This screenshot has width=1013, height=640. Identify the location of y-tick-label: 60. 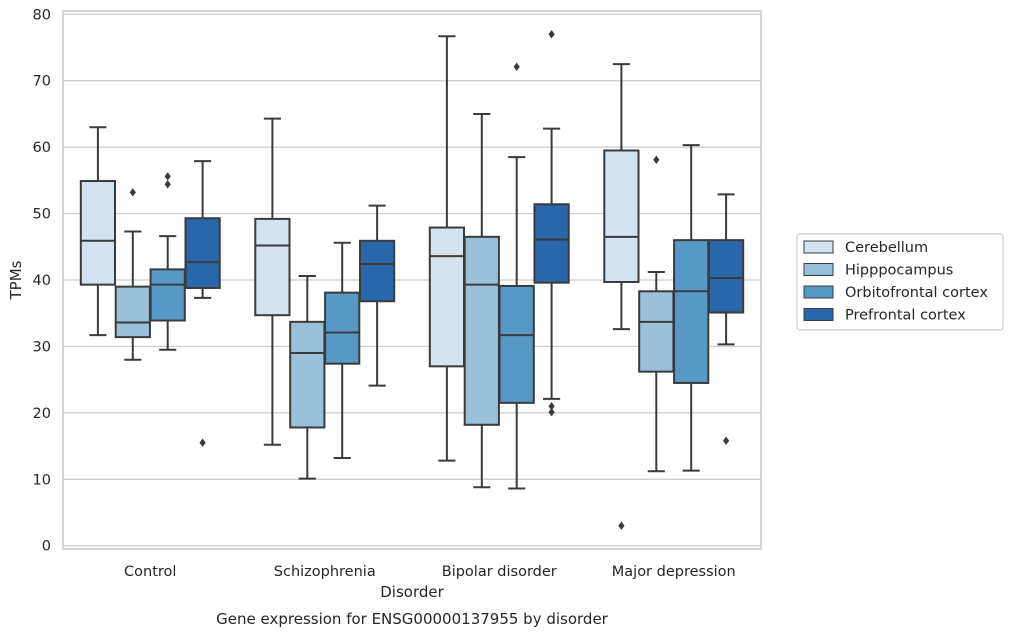
(42, 148).